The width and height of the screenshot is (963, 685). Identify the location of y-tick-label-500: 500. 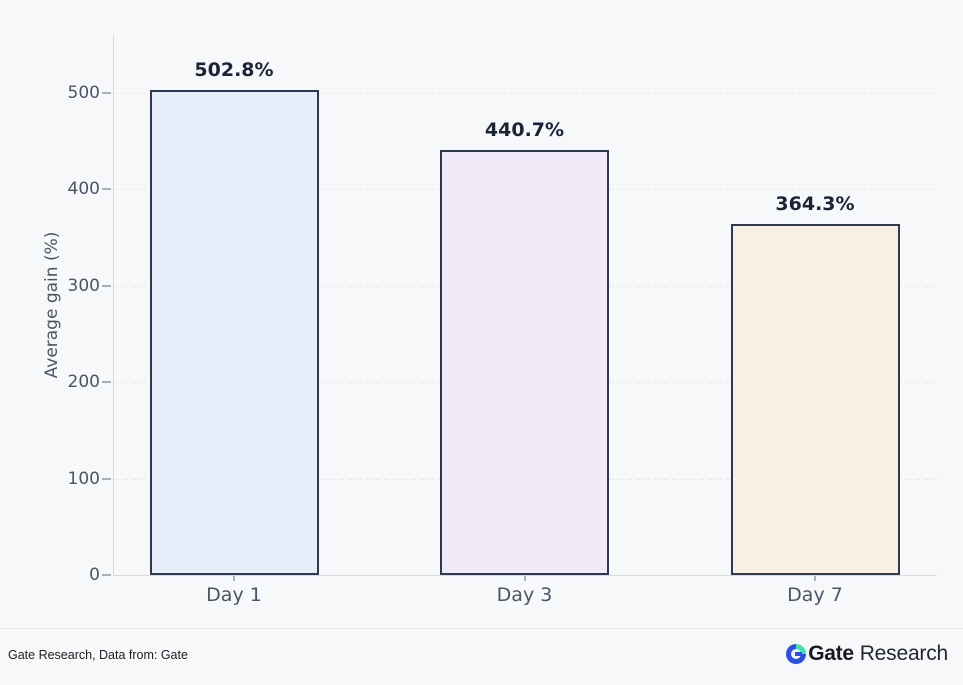
(83, 92).